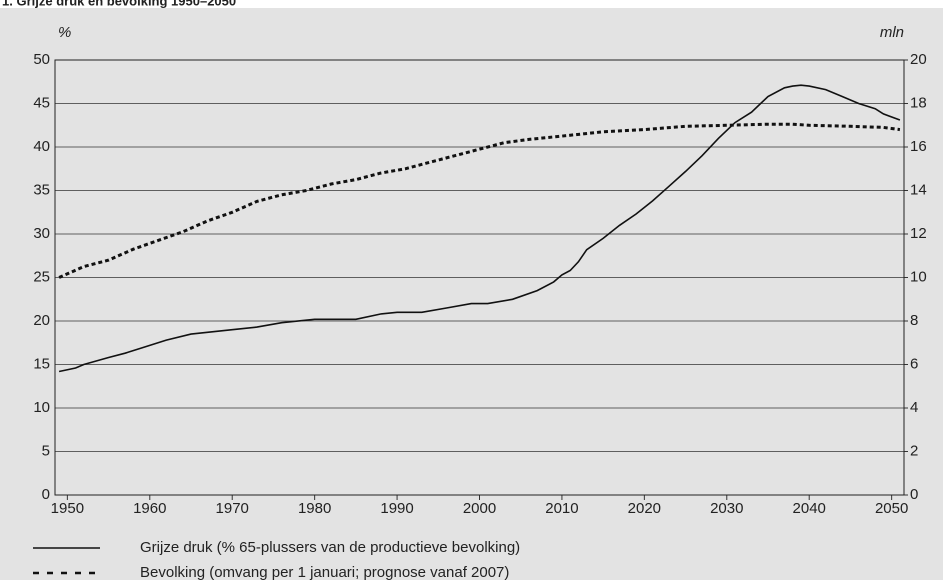 This screenshot has width=943, height=585. I want to click on y-tick-label: 45, so click(41, 102).